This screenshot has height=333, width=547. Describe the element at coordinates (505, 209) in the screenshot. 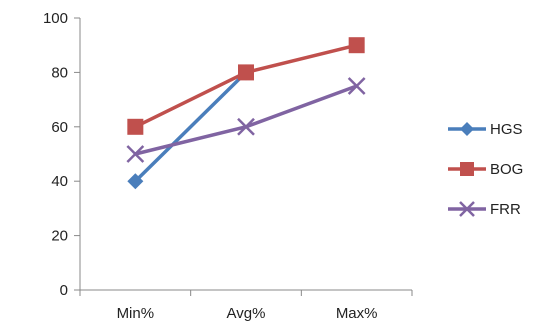

I see `legend-label: FRR` at that location.